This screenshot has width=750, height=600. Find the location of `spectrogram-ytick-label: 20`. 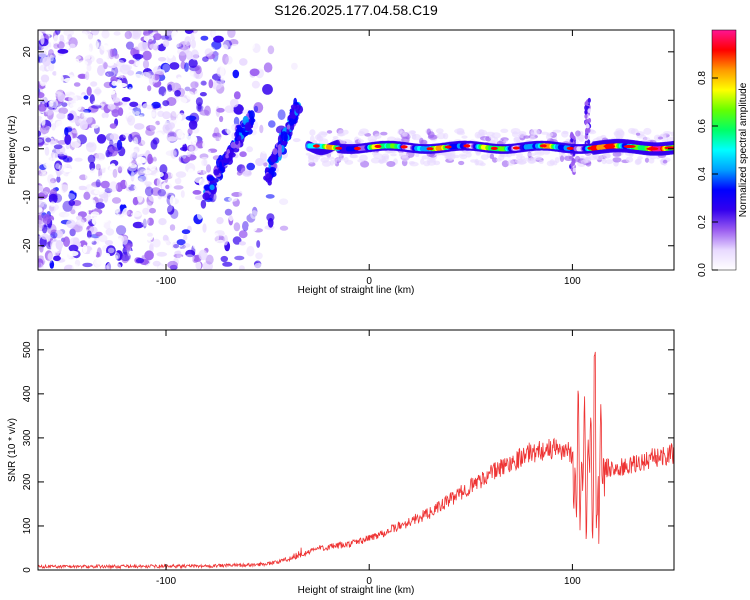

spectrogram-ytick-label: 20 is located at coordinates (27, 52).